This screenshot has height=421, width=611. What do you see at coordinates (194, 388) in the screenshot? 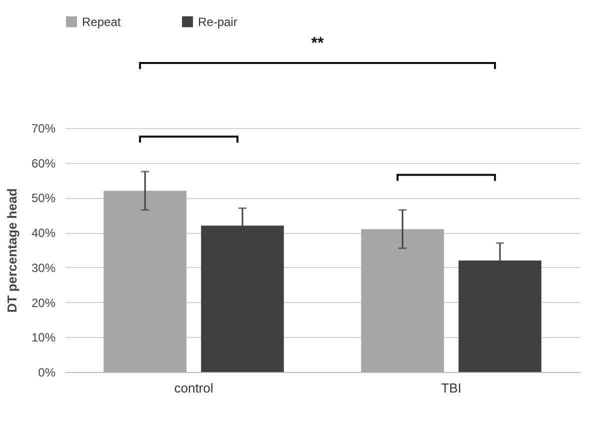
I see `x-tick-label: control` at bounding box center [194, 388].